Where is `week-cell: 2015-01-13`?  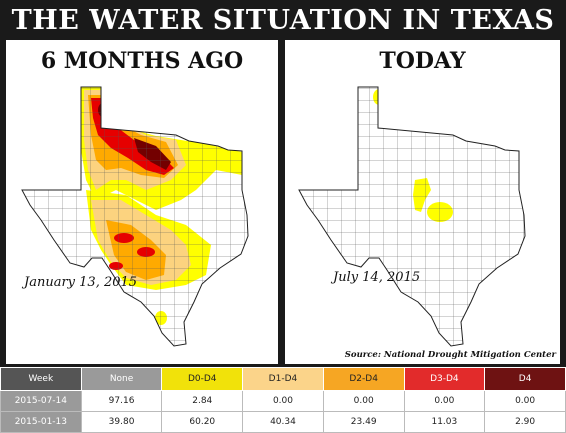
week-cell: 2015-01-13 is located at coordinates (41, 422).